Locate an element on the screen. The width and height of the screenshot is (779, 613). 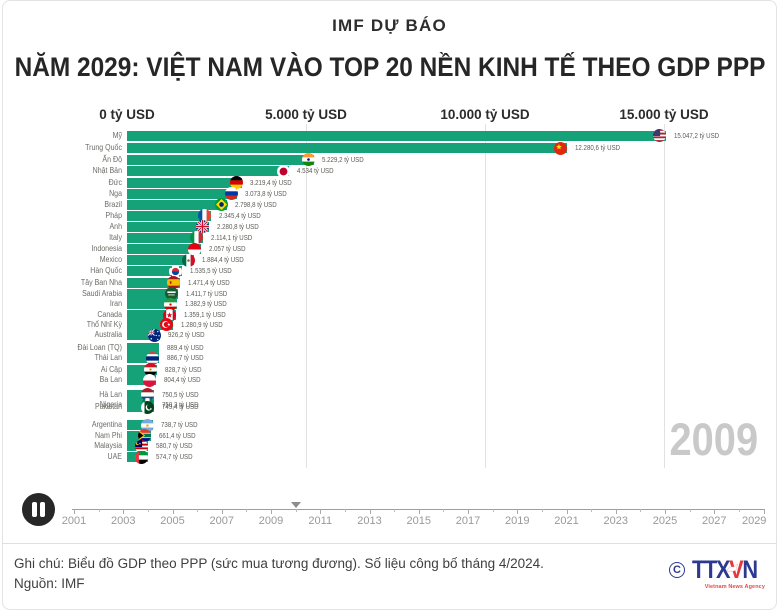
timeline-year-label: 2029 is located at coordinates (754, 521).